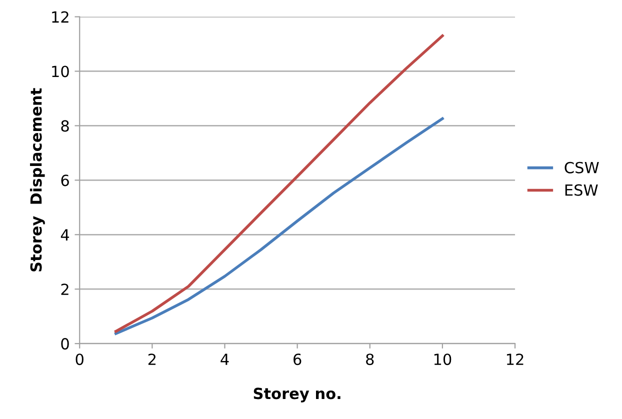 This screenshot has height=419, width=622. Describe the element at coordinates (64, 289) in the screenshot. I see `y-tick-label: 2` at that location.